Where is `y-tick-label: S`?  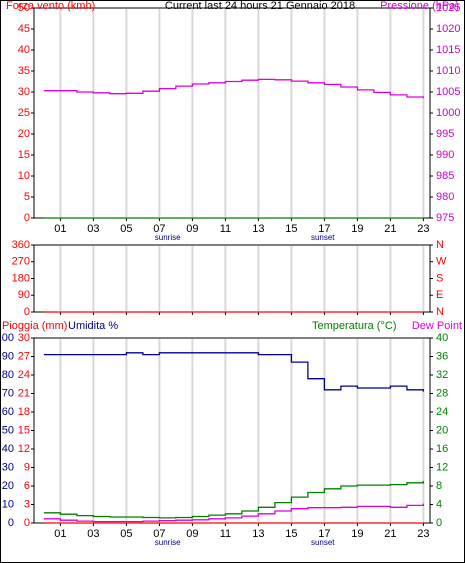
y-tick-label: S is located at coordinates (439, 278).